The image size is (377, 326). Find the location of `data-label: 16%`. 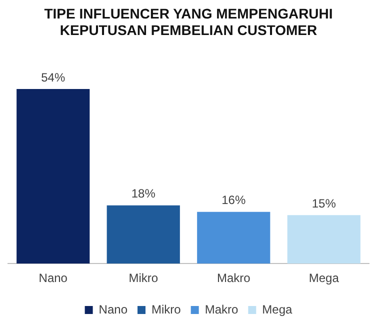

data-label: 16% is located at coordinates (234, 200).